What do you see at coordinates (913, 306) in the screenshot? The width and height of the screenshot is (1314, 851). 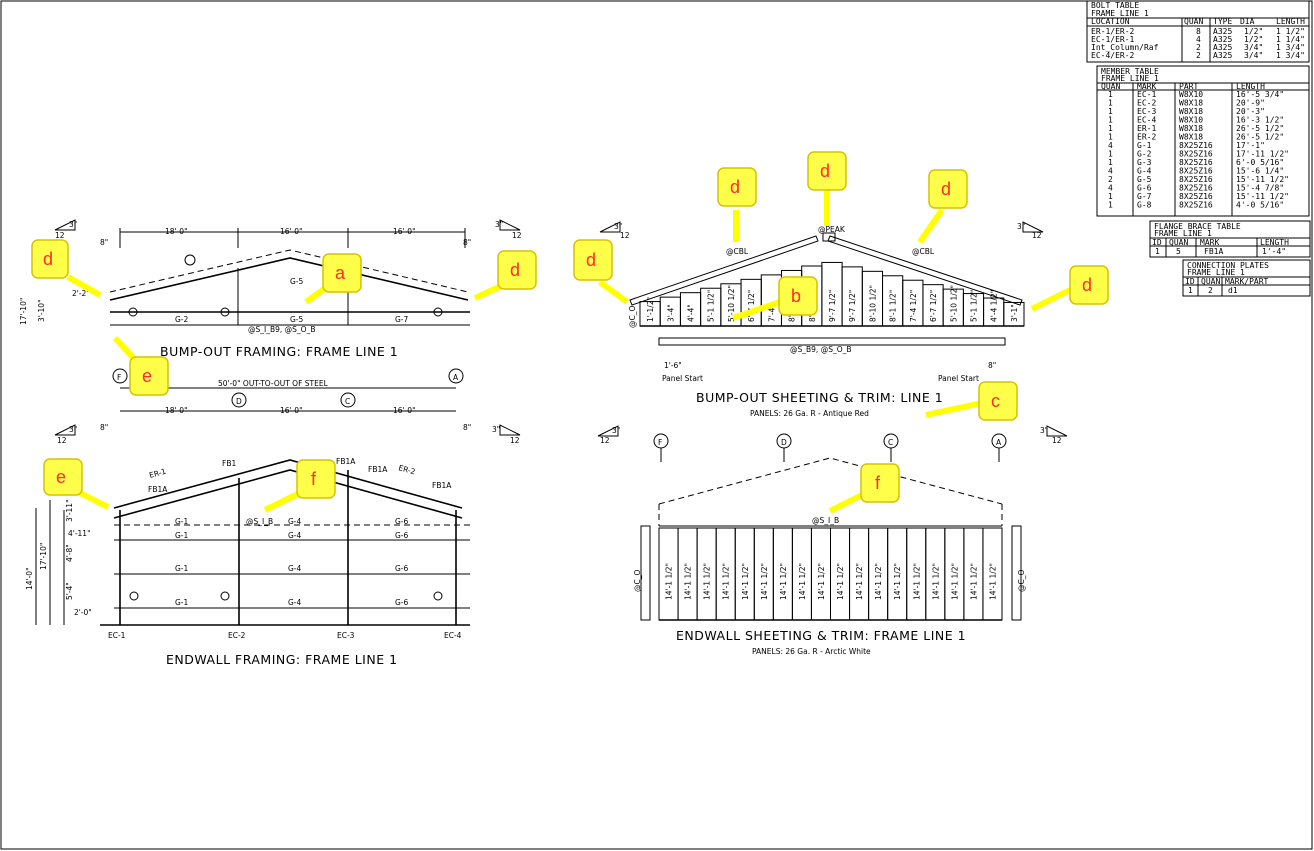 I see `panel-length-label: 7'-4 1/2"` at bounding box center [913, 306].